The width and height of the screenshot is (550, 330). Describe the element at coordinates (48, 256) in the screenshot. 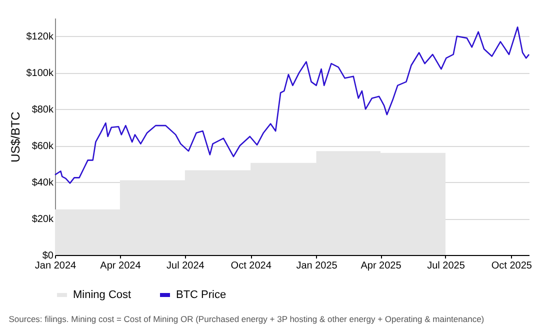

I see `y-tick-label: $0` at that location.